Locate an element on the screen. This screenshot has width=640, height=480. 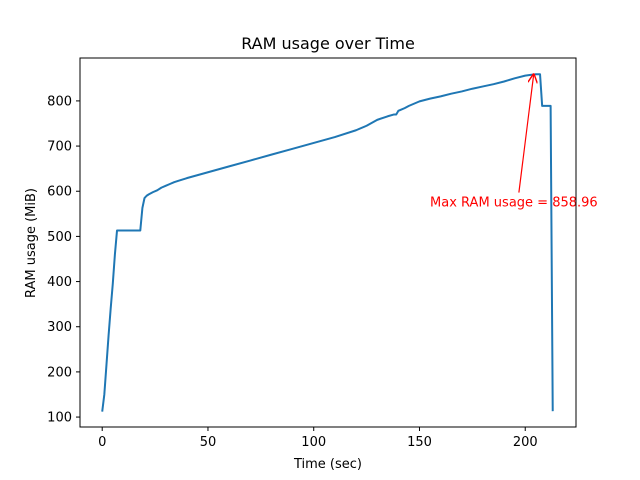
chart-title: RAM usage over Time is located at coordinates (328, 43).